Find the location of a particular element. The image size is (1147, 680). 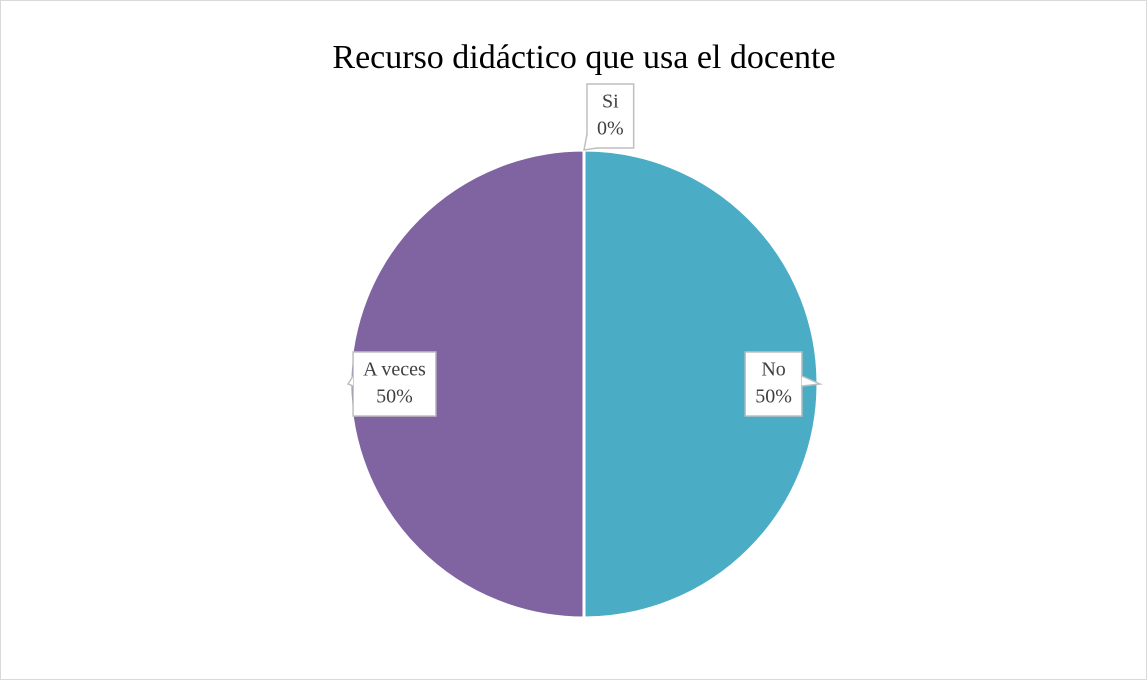

data-label-category: No is located at coordinates (773, 370).